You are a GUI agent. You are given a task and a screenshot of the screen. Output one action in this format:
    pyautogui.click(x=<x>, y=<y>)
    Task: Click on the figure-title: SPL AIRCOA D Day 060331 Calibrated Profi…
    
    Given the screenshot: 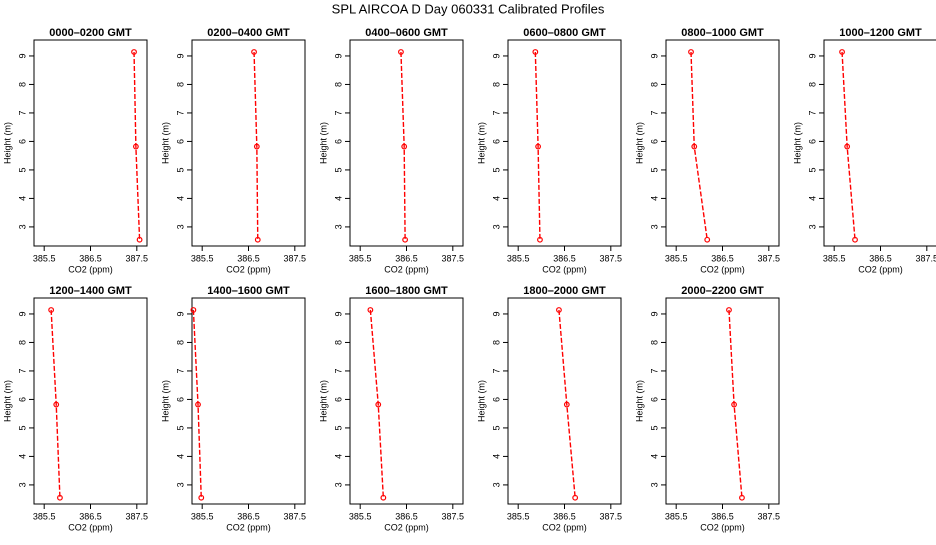 What is the action you would take?
    pyautogui.click(x=468, y=8)
    